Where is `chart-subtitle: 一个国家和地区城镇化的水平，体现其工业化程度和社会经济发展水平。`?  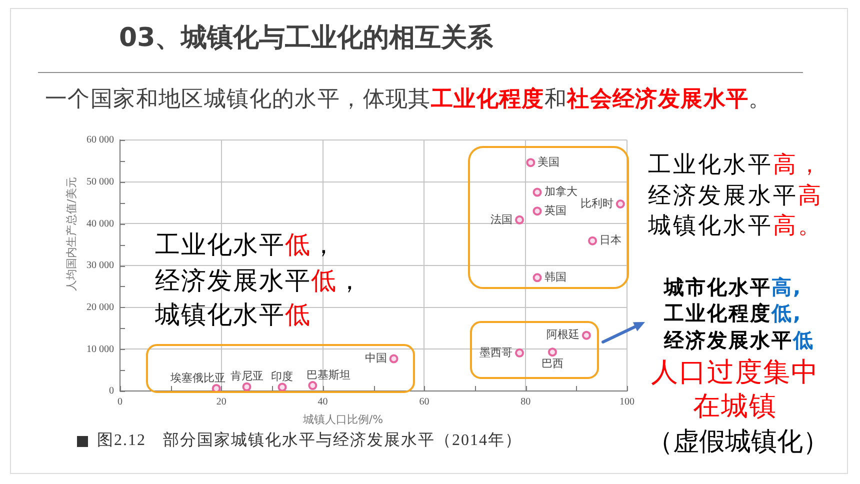
chart-subtitle: 一个国家和地区城镇化的水平，体现其工业化程度和社会经济发展水平。 is located at coordinates (408, 99).